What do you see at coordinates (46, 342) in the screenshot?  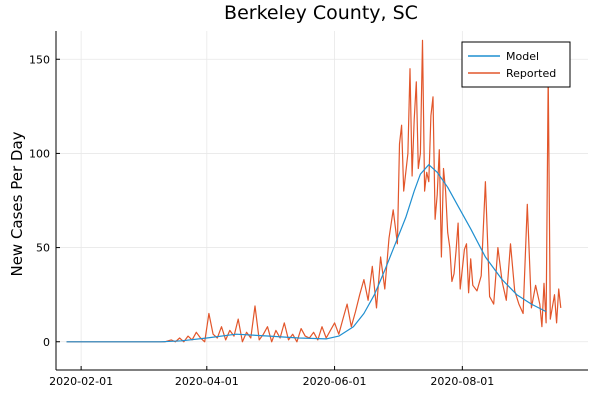 I see `y-tick-label: 0` at bounding box center [46, 342].